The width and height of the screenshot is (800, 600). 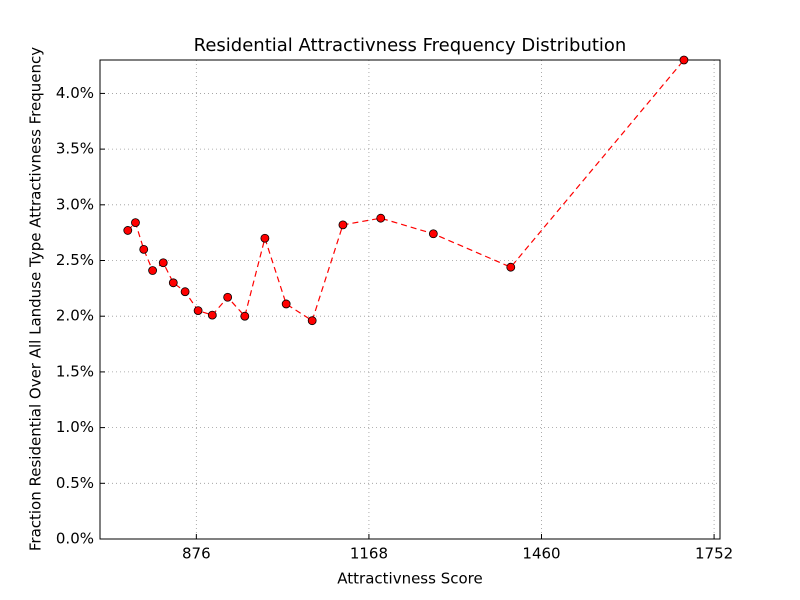 What do you see at coordinates (409, 579) in the screenshot?
I see `x-axis-label: Attractivness Score` at bounding box center [409, 579].